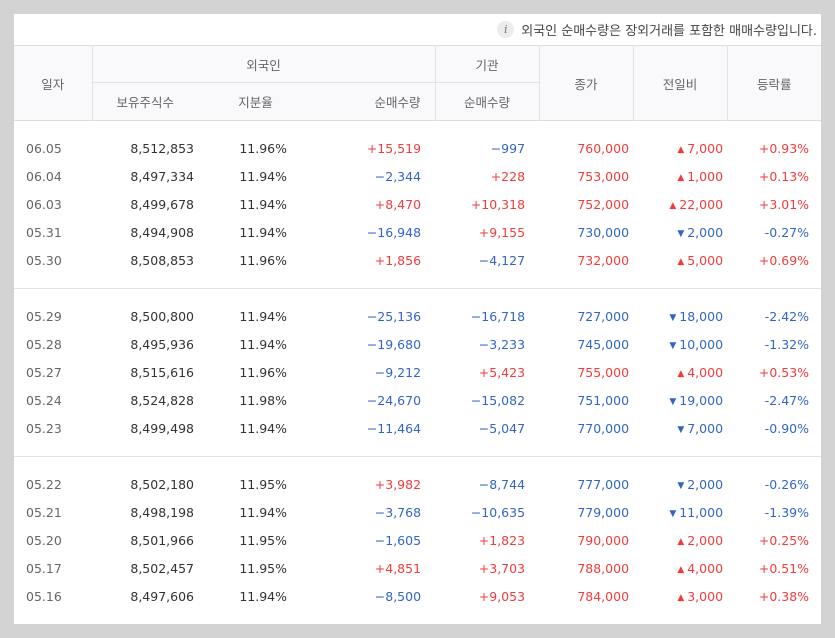  What do you see at coordinates (44, 316) in the screenshot?
I see `cell-date: 05.29` at bounding box center [44, 316].